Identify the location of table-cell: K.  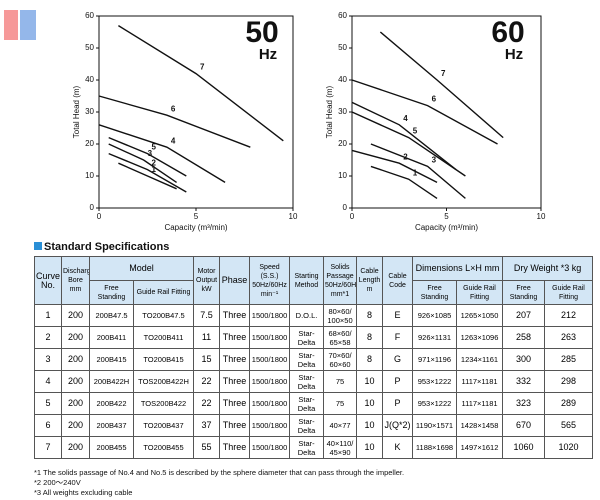
(398, 447).